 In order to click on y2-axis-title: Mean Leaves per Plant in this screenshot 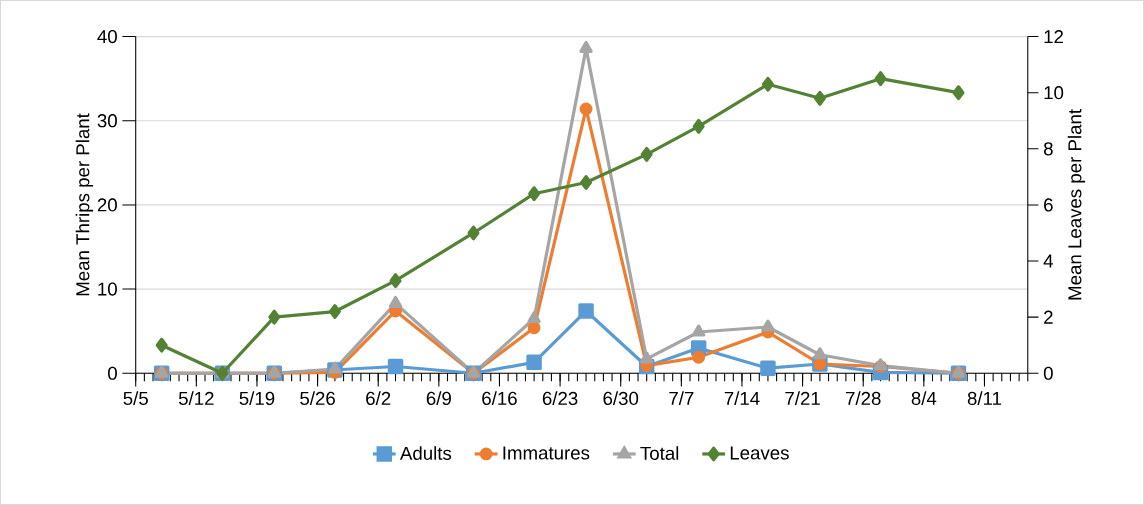, I will do `click(1076, 204)`.